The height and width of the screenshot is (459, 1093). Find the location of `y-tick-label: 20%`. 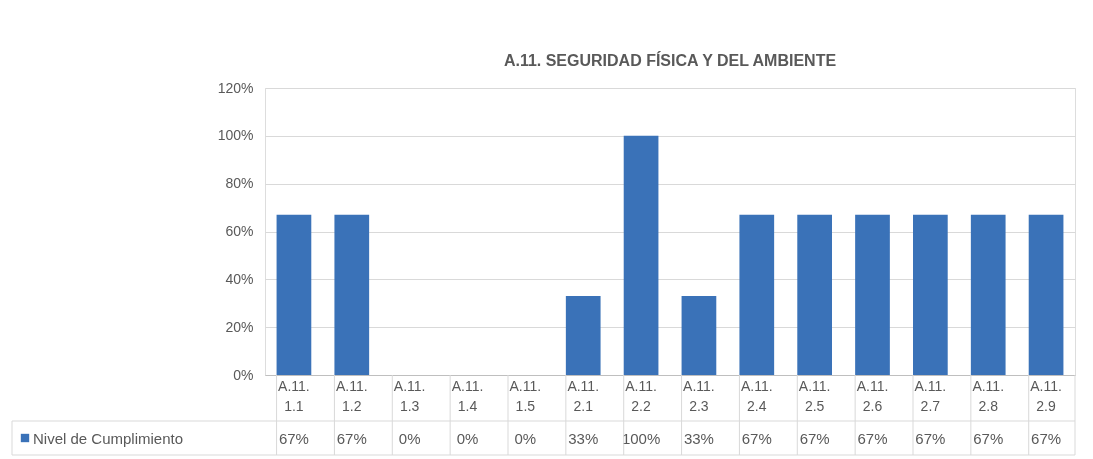

y-tick-label: 20% is located at coordinates (239, 326).